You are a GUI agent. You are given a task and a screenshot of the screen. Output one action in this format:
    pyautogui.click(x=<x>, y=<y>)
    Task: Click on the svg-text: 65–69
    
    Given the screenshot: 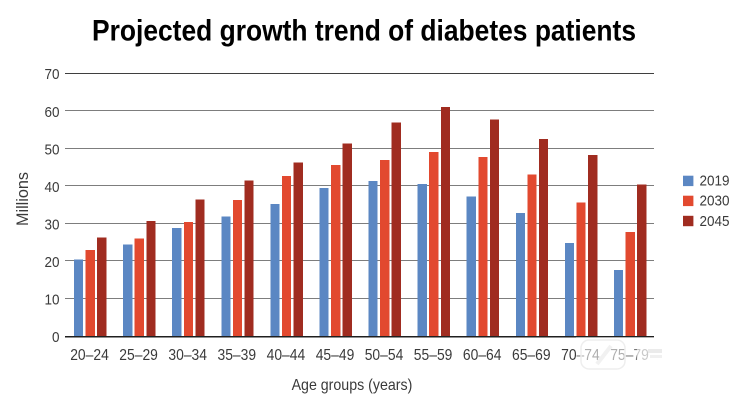 What is the action you would take?
    pyautogui.click(x=531, y=355)
    